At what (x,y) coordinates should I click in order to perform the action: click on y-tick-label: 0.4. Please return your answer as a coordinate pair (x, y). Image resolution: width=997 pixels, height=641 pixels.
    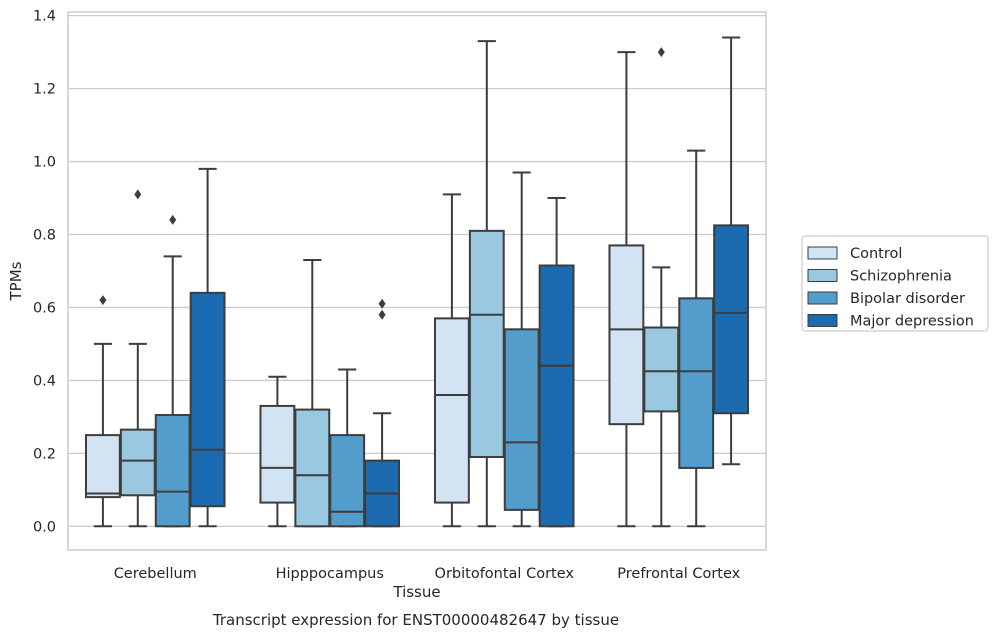
    Looking at the image, I should click on (44, 381).